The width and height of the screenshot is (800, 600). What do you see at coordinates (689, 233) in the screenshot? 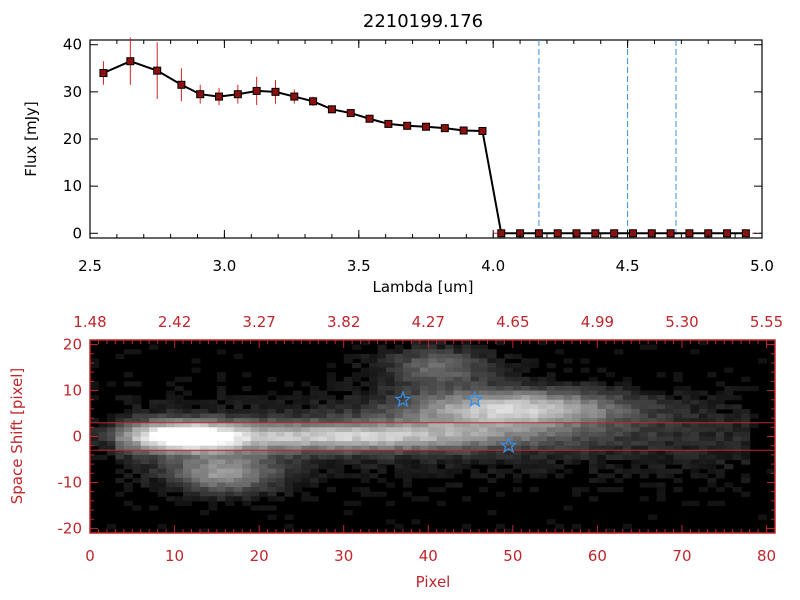
I see `data-point` at bounding box center [689, 233].